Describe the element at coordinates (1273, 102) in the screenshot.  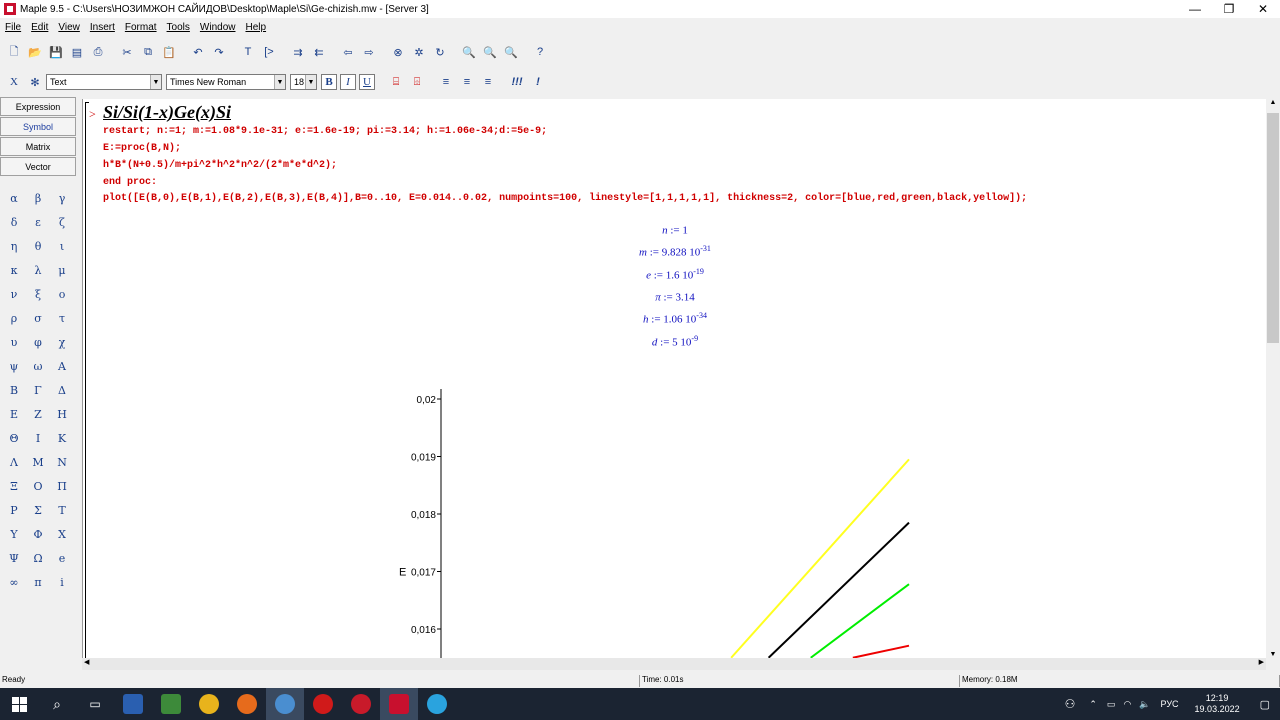
I see `scroll-up-icon: ▲` at that location.